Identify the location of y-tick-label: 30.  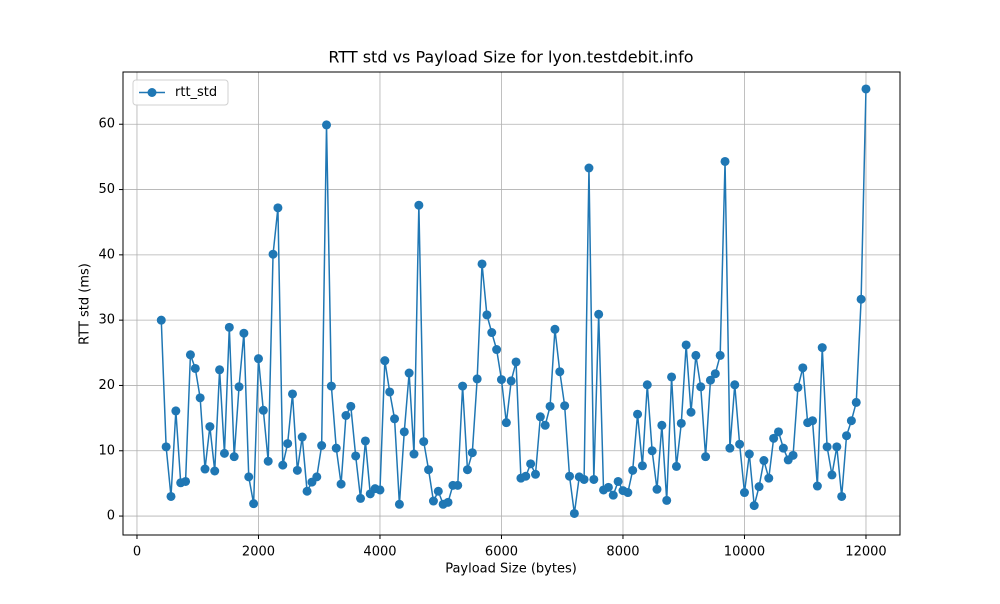
(106, 320).